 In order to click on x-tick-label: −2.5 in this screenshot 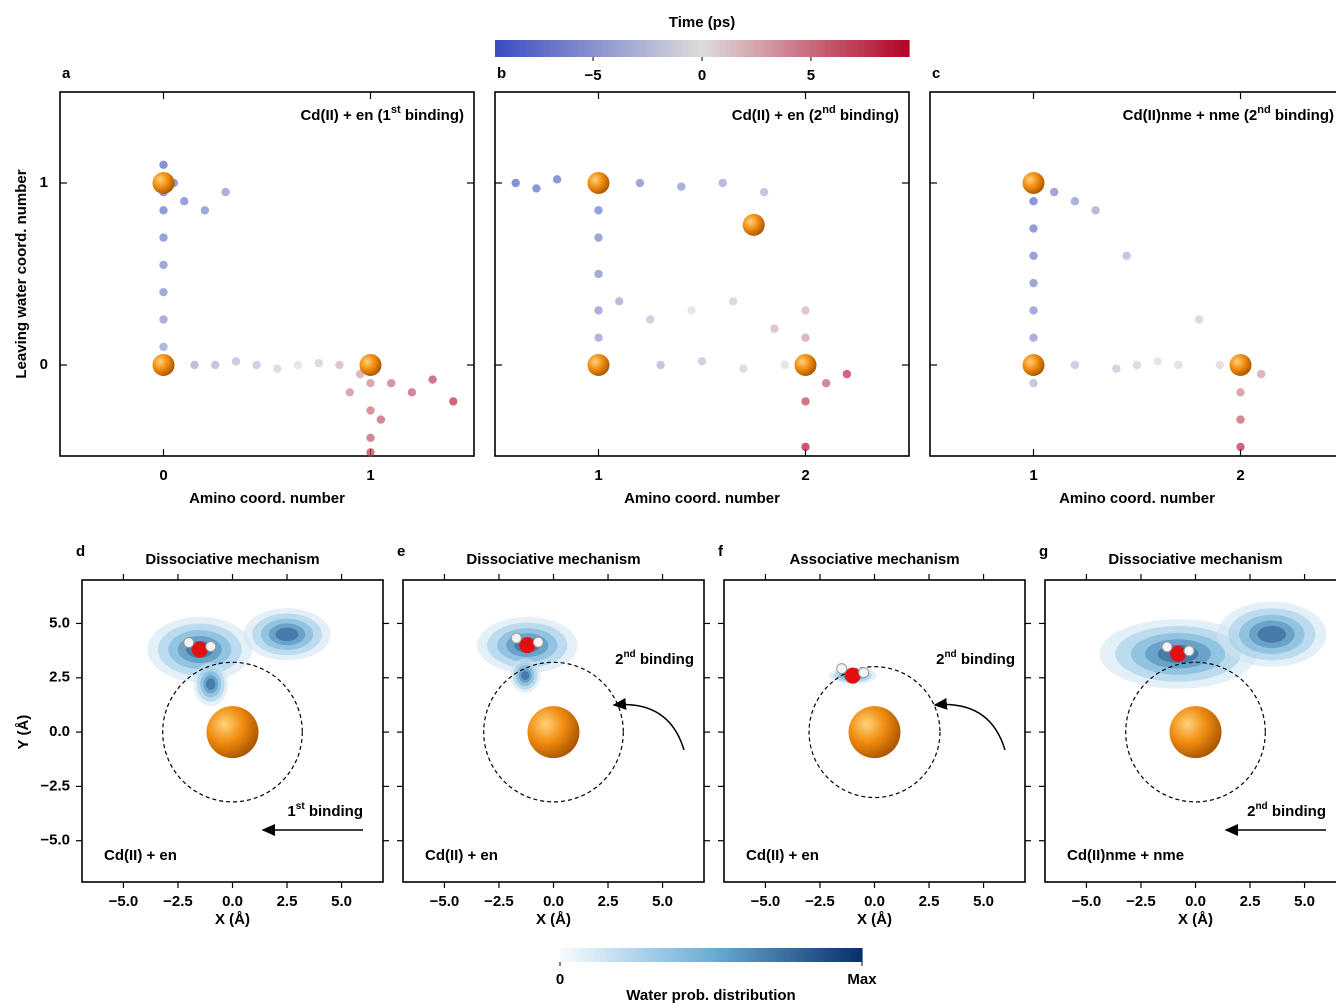, I will do `click(1141, 901)`.